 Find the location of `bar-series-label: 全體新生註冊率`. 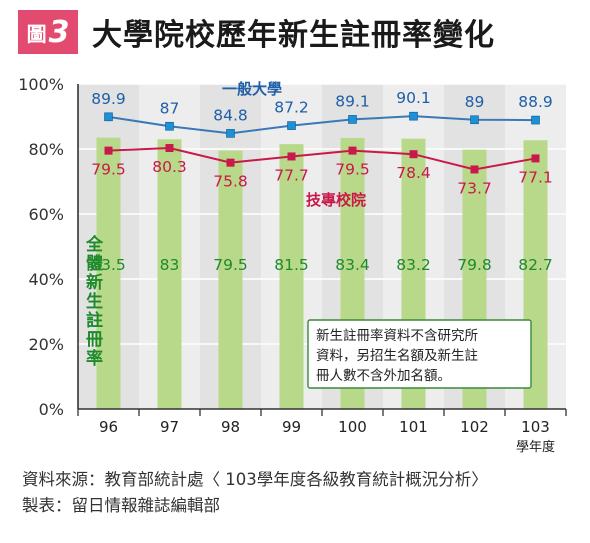

bar-series-label: 全體新生註冊率 is located at coordinates (94, 301).